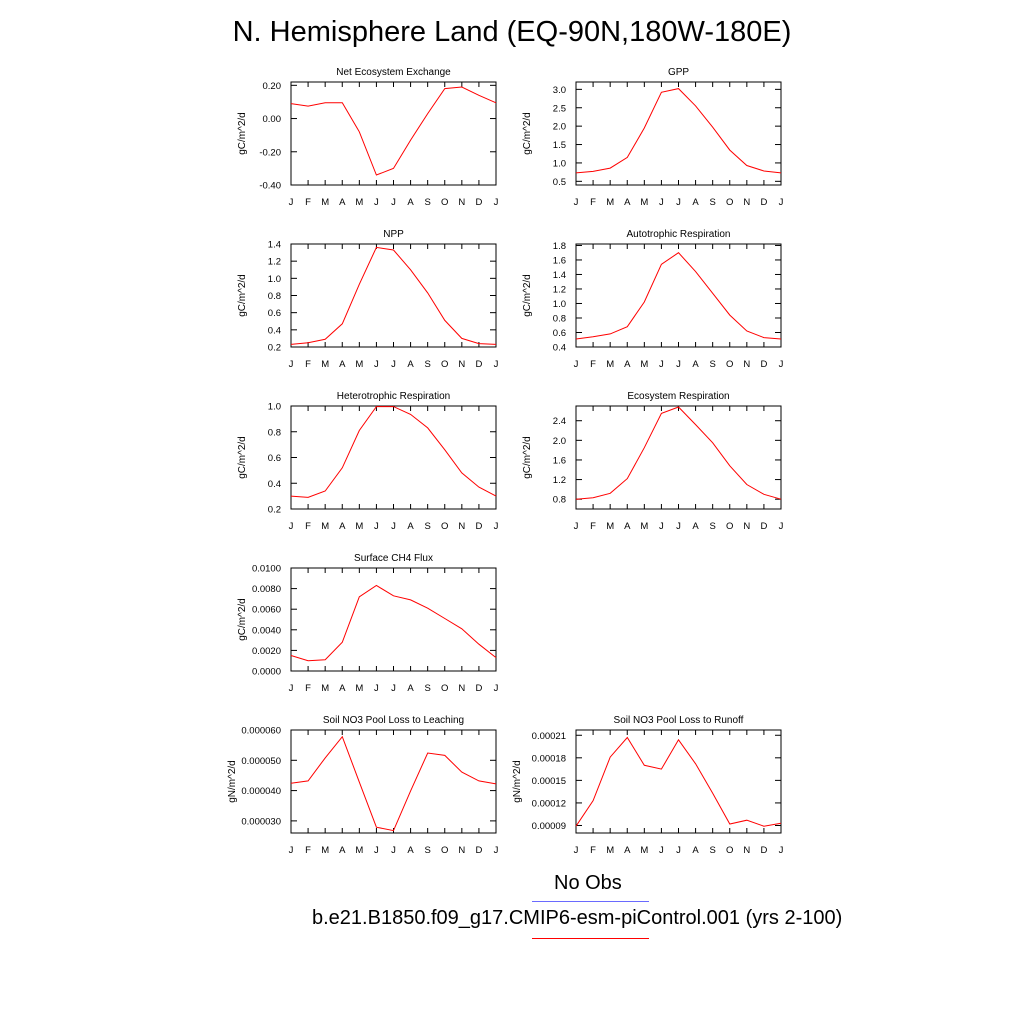 Image resolution: width=1024 pixels, height=1024 pixels. I want to click on panel-title: Autotrophic Respiration, so click(679, 234).